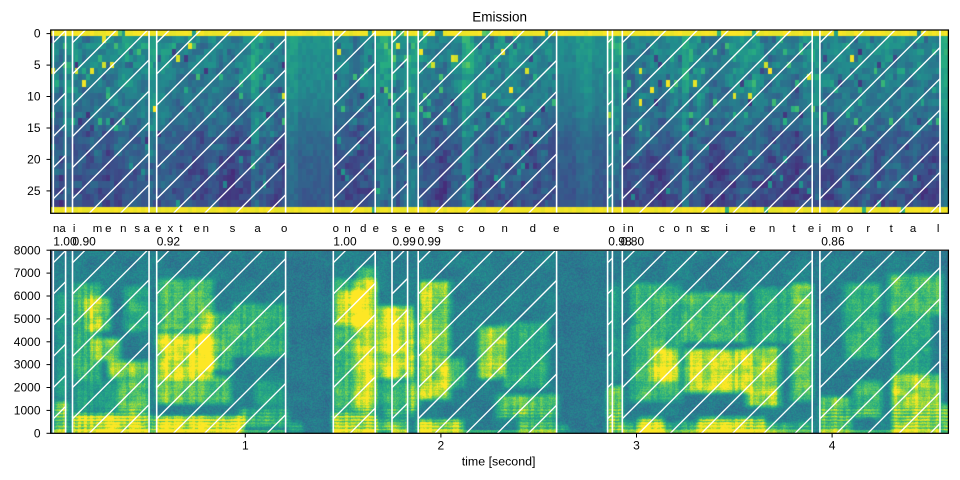 The image size is (960, 480). Describe the element at coordinates (27, 250) in the screenshot. I see `svg-text: 8000` at that location.